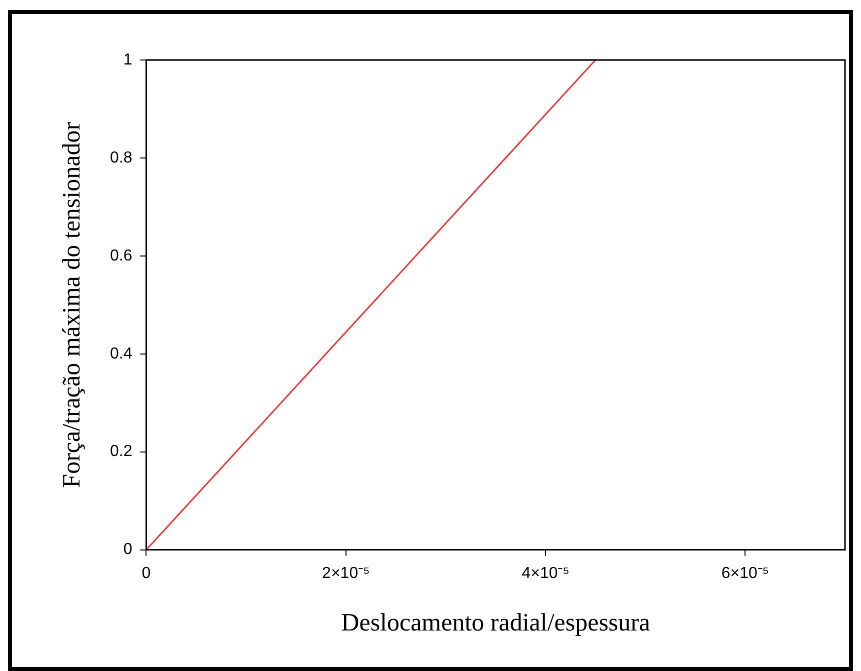  What do you see at coordinates (121, 255) in the screenshot?
I see `y-tick-label: 0.6` at bounding box center [121, 255].